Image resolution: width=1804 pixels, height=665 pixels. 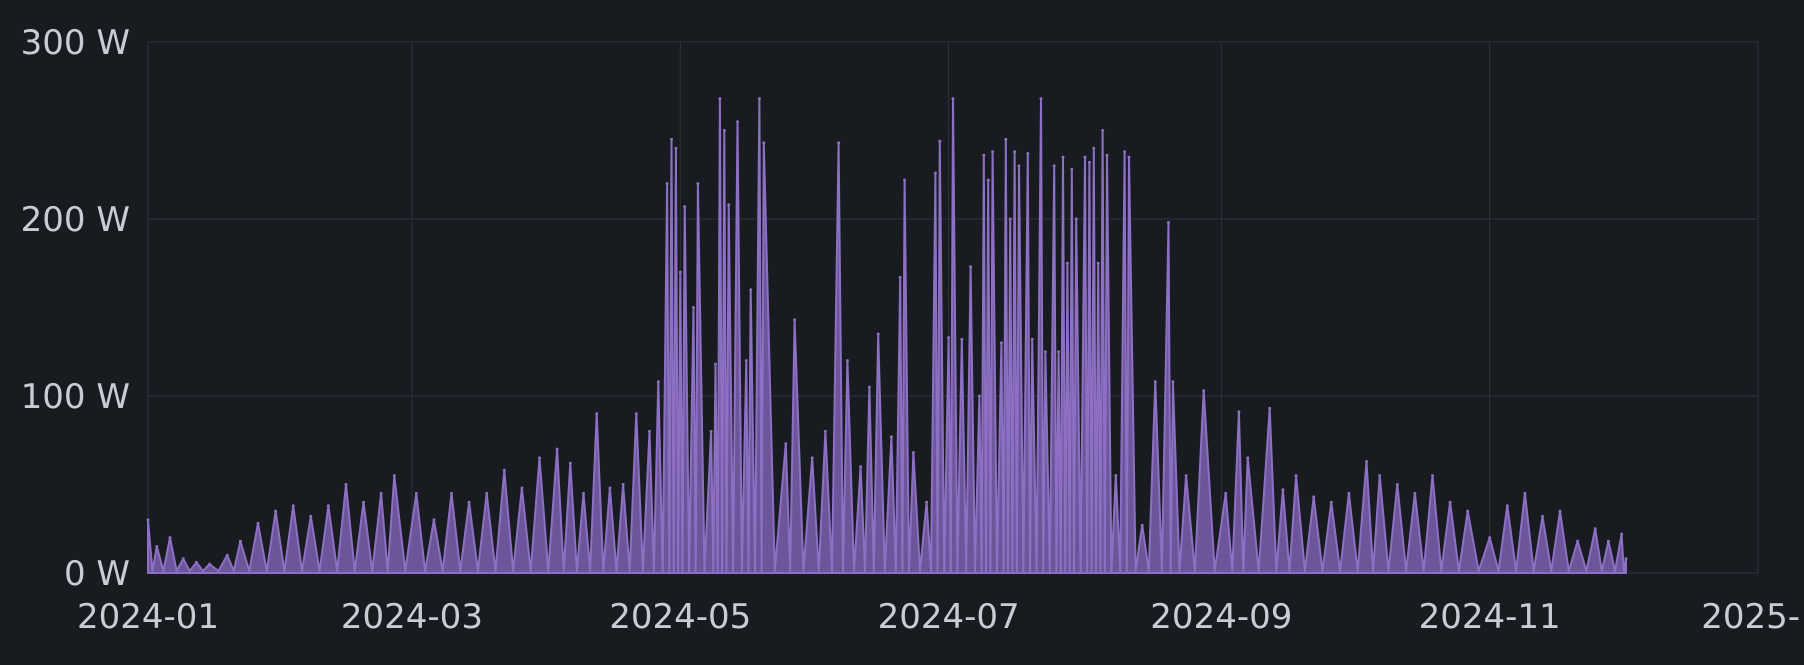 I want to click on y-tick-label: 100 W, so click(x=75, y=397).